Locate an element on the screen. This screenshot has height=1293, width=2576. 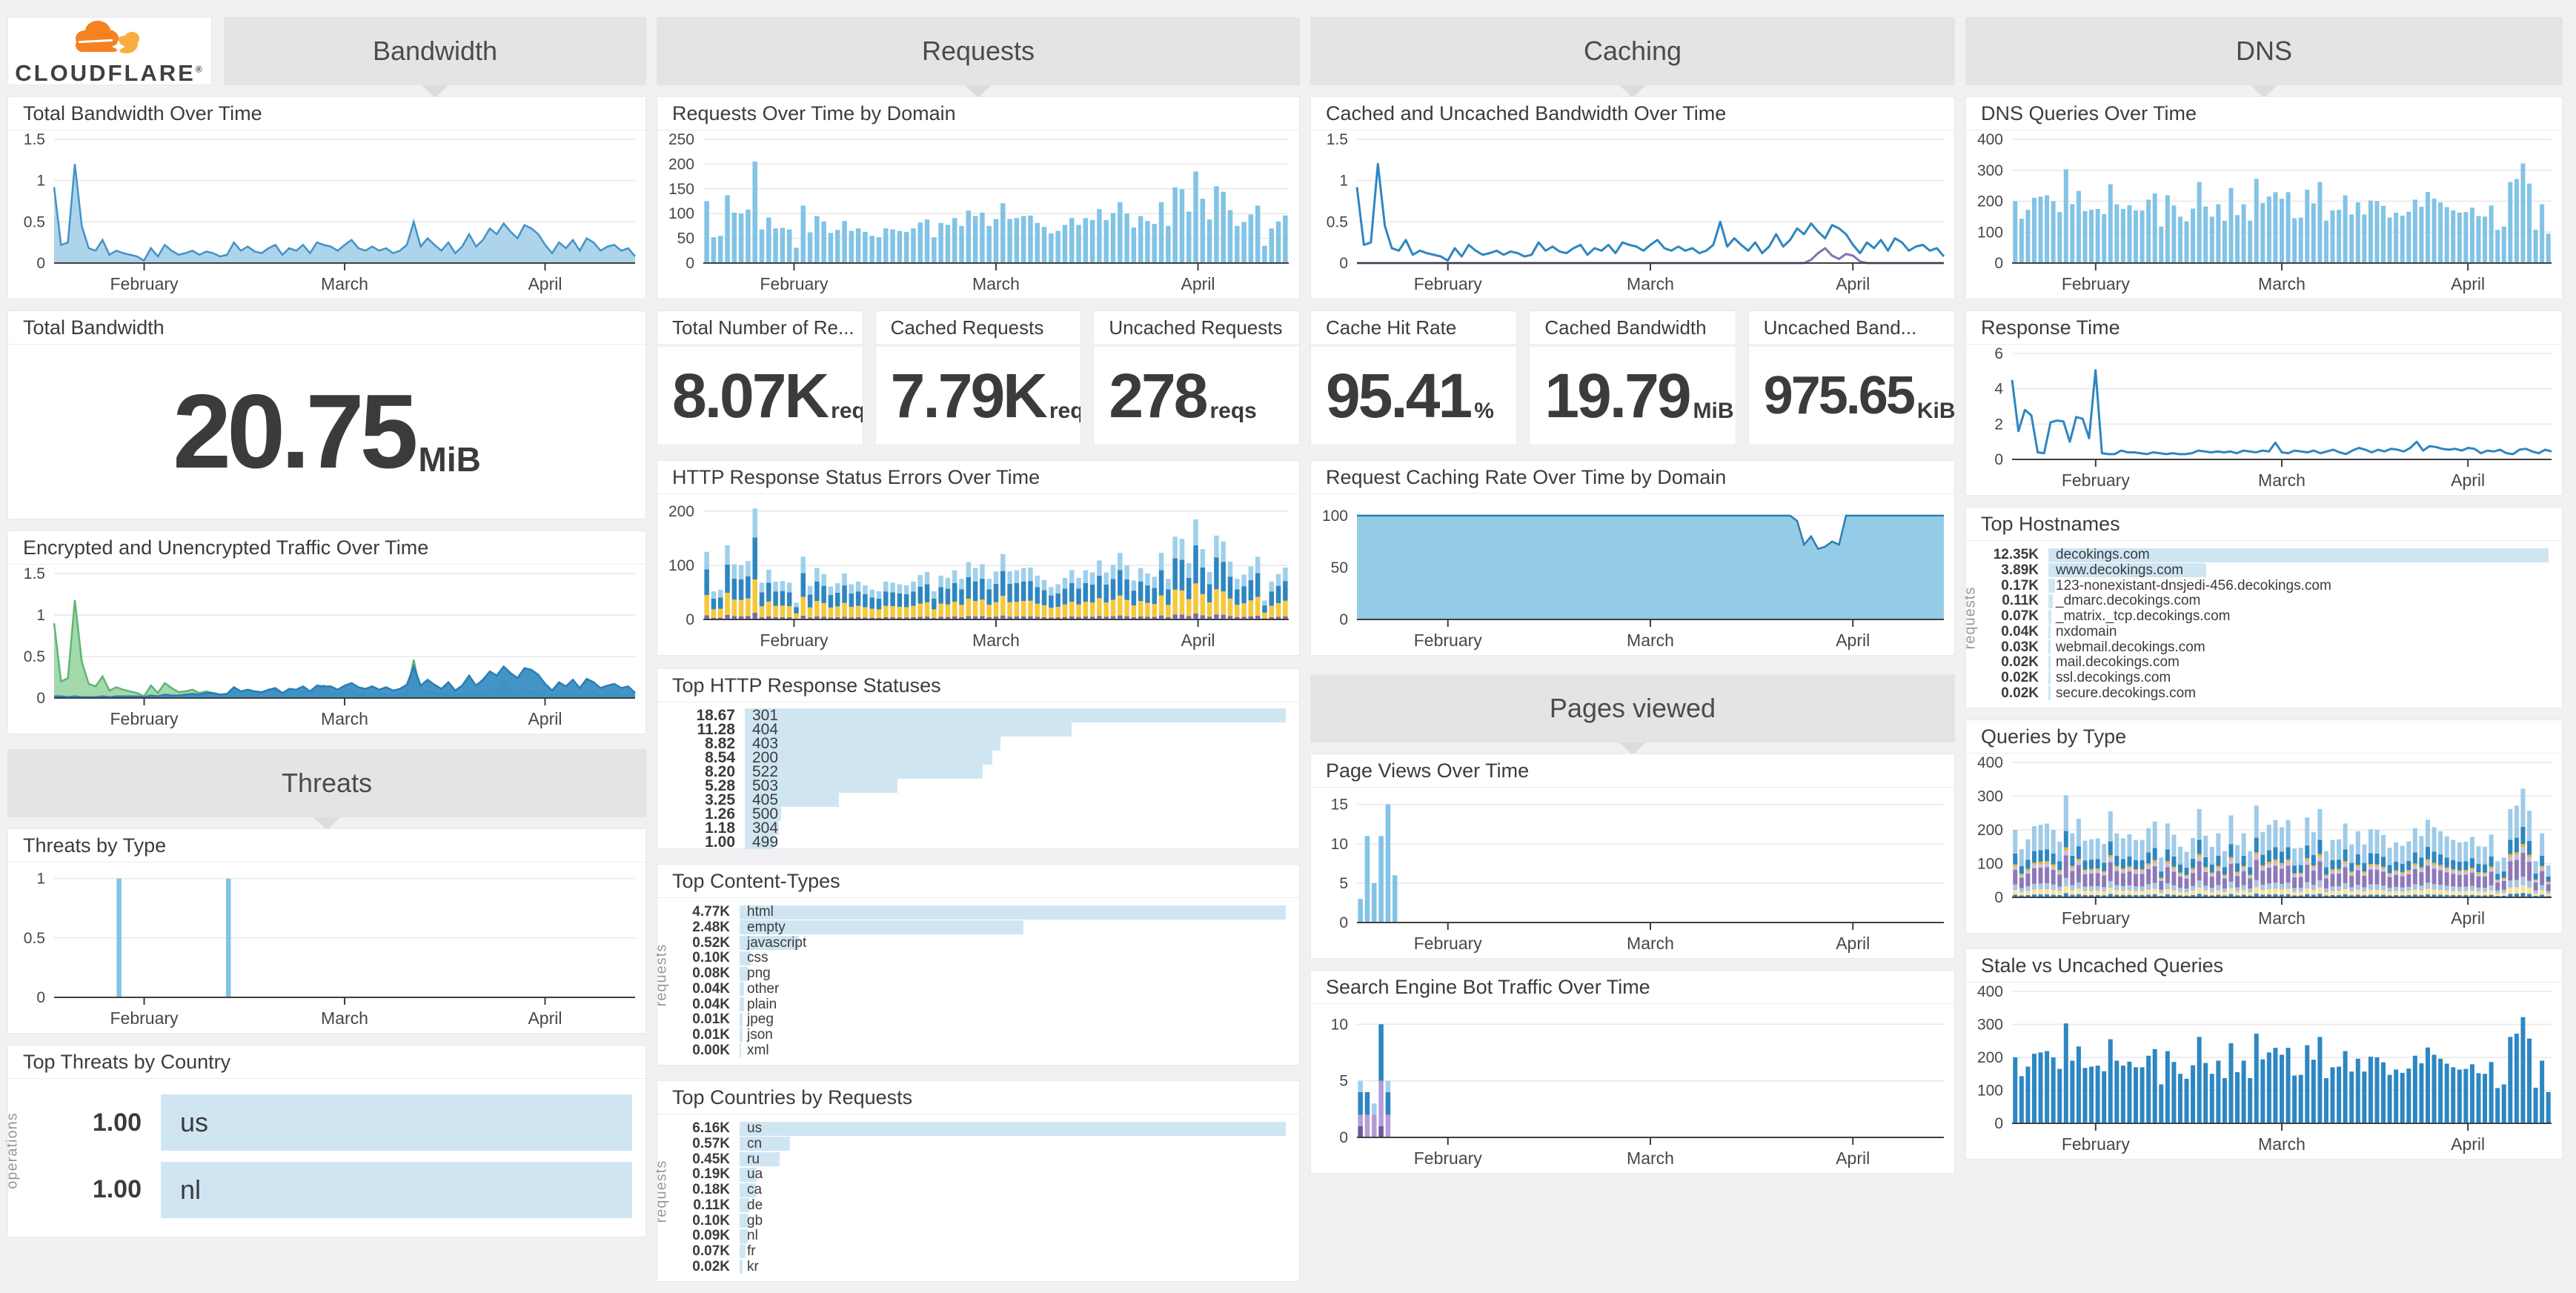
section-header-requests: Requests is located at coordinates (978, 51).